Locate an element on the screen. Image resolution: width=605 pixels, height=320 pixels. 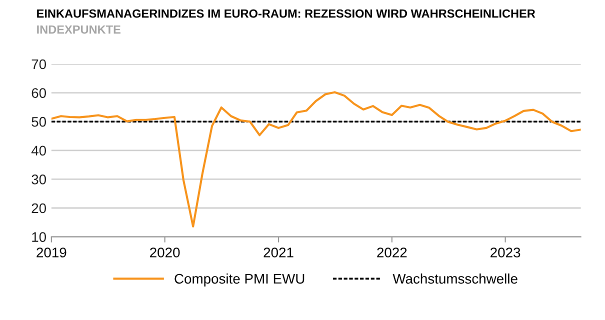
x-tick-label: 2020 is located at coordinates (165, 253).